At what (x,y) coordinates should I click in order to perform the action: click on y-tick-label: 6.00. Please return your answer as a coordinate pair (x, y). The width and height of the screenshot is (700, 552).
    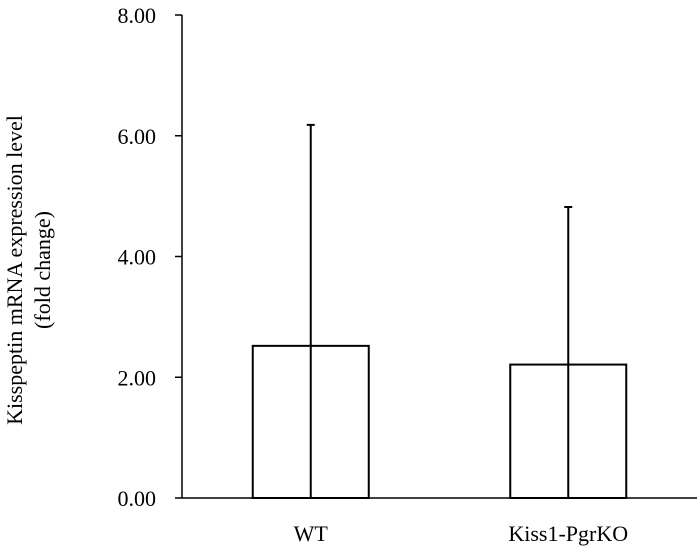
    Looking at the image, I should click on (137, 136).